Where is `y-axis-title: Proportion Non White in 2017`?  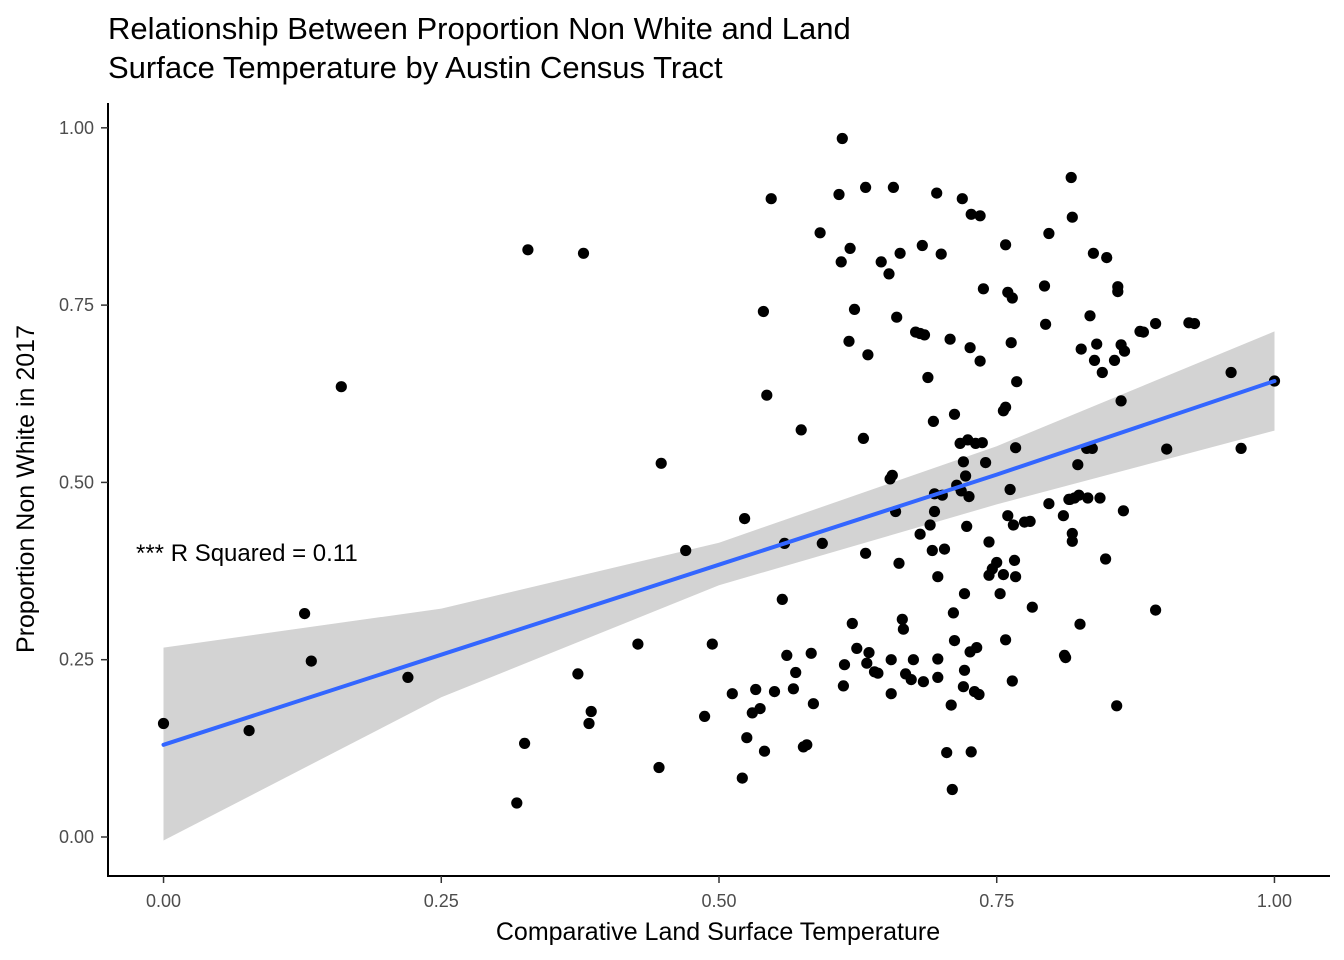 y-axis-title: Proportion Non White in 2017 is located at coordinates (26, 489).